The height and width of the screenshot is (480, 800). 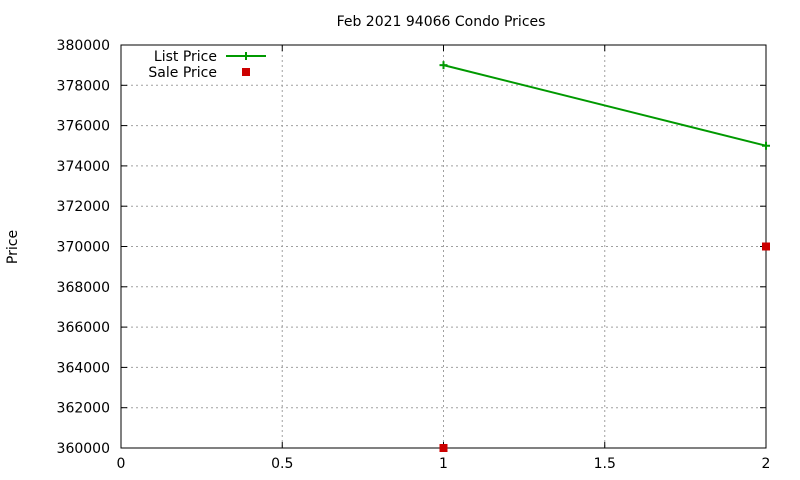 What do you see at coordinates (83, 449) in the screenshot?
I see `y-tick-label: 360000` at bounding box center [83, 449].